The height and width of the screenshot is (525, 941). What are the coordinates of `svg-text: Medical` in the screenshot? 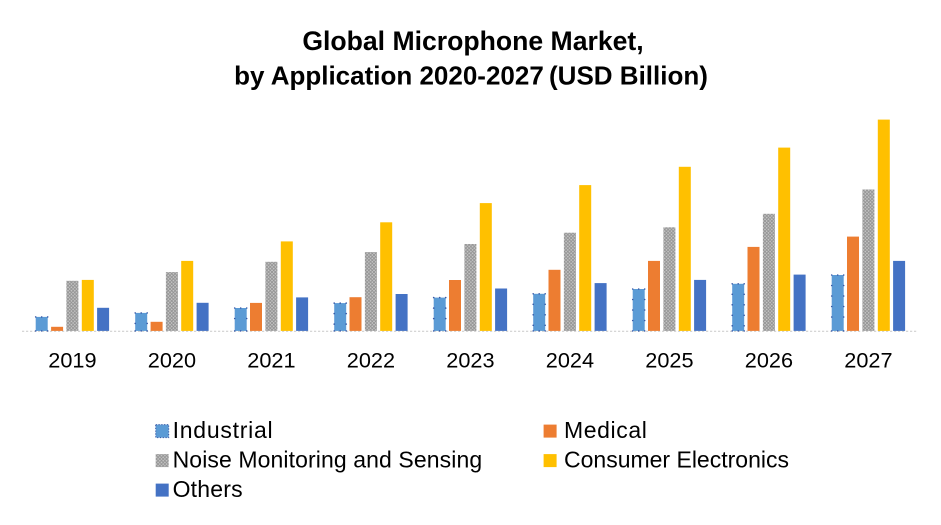 It's located at (605, 430).